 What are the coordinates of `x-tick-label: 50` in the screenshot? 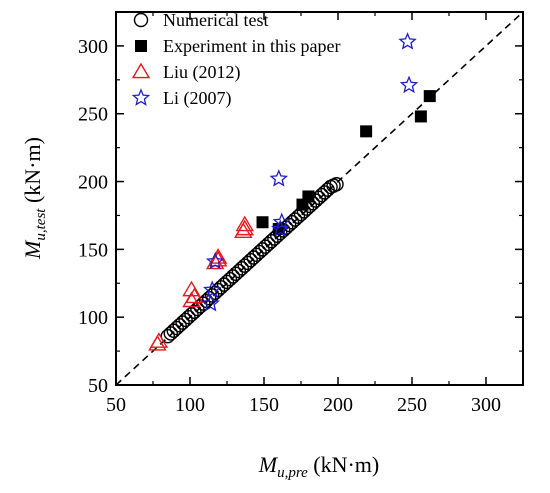 It's located at (116, 405).